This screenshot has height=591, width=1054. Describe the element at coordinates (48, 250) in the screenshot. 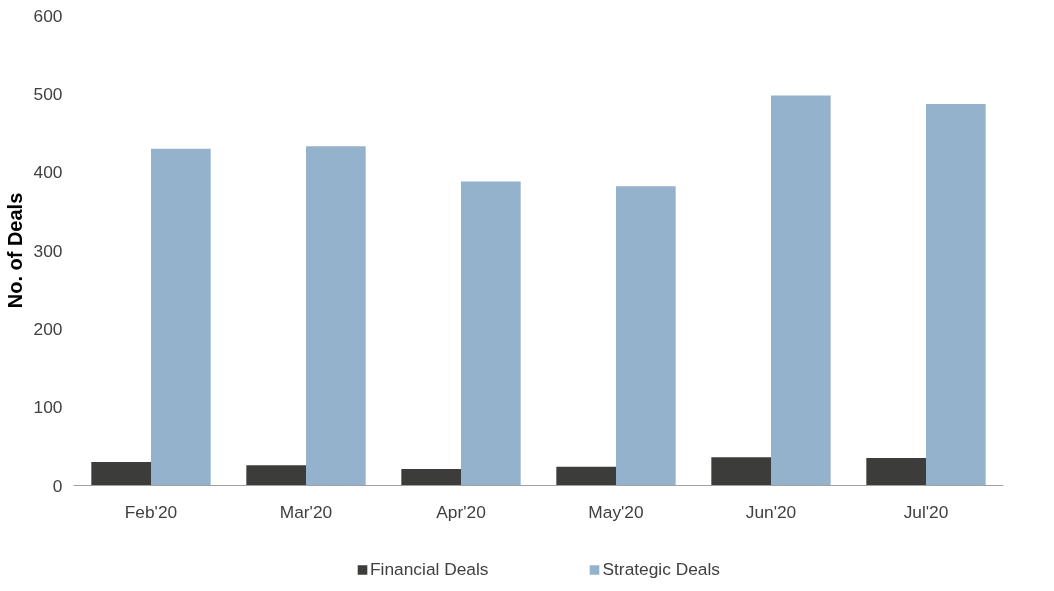

I see `y-tick-label: 300` at that location.